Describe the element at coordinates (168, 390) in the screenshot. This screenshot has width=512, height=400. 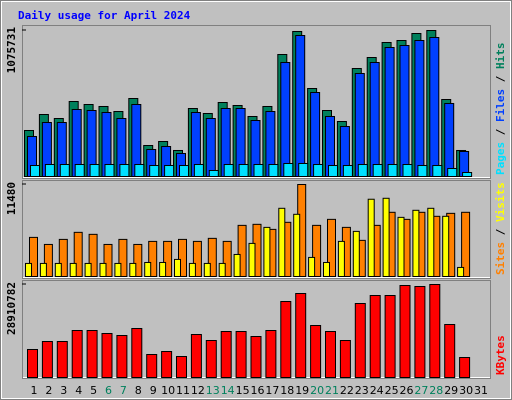
I see `x-tick-label: 10` at that location.